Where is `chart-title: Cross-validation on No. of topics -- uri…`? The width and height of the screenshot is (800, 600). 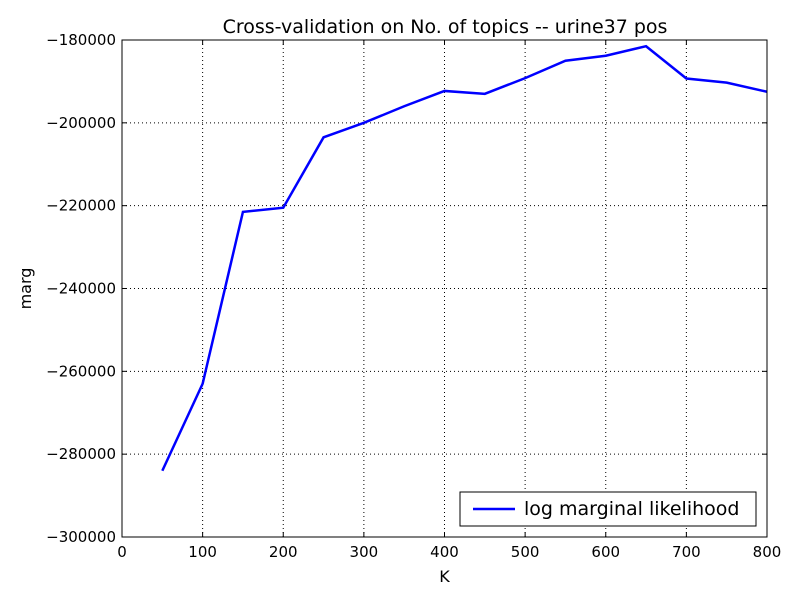
chart-title: Cross-validation on No. of topics -- uri… is located at coordinates (445, 27).